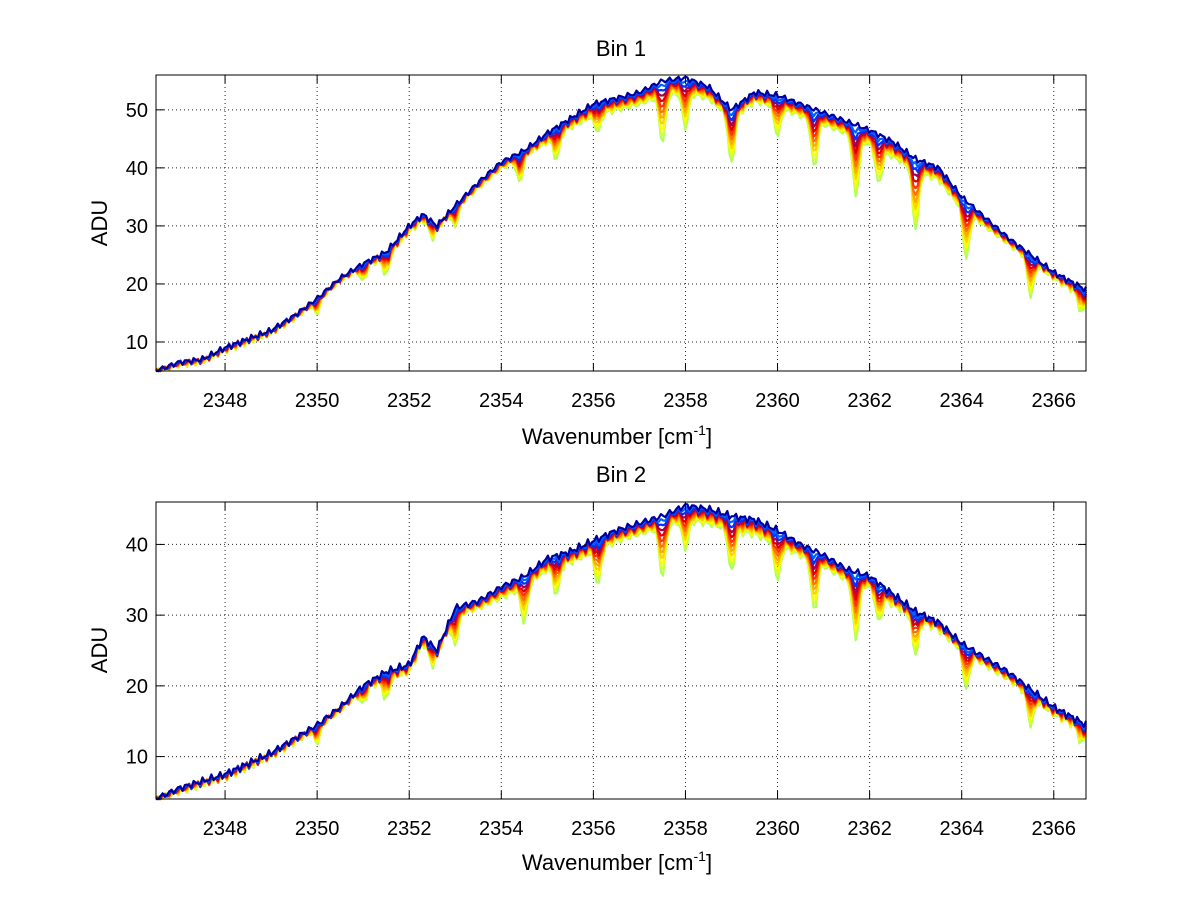 The height and width of the screenshot is (901, 1200). What do you see at coordinates (137, 111) in the screenshot?
I see `y-tick-label: 50` at bounding box center [137, 111].